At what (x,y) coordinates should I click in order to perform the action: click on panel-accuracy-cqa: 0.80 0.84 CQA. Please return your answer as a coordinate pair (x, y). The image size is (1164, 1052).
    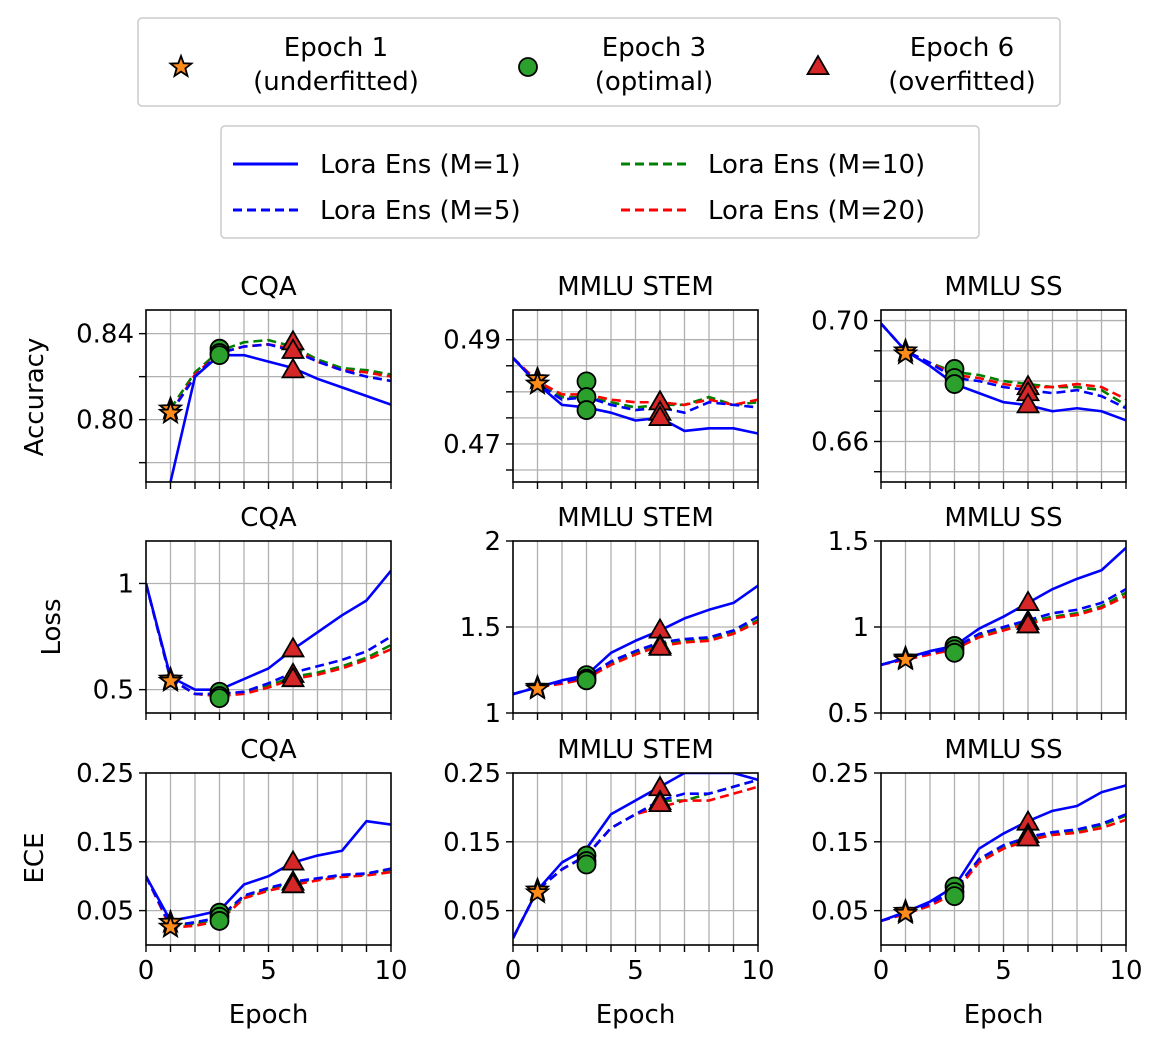
    Looking at the image, I should click on (234, 380).